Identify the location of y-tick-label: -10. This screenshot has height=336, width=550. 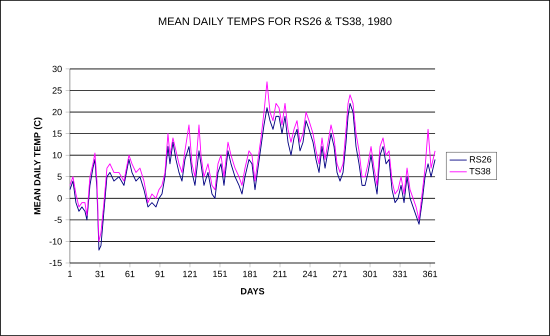
(56, 241).